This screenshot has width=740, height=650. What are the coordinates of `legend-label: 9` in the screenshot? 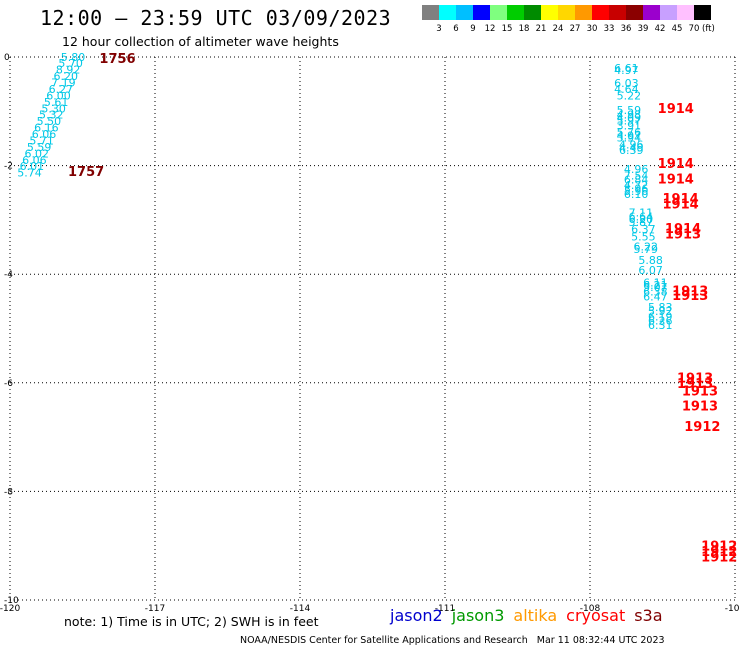 It's located at (473, 29).